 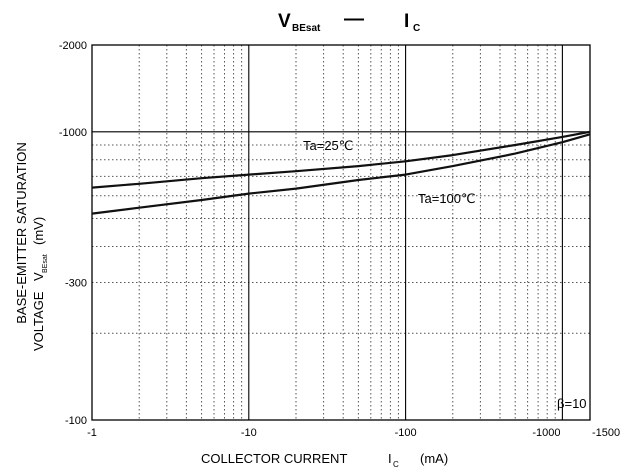 I want to click on x-axis-label: COLLECTOR CURRENT, so click(x=274, y=458).